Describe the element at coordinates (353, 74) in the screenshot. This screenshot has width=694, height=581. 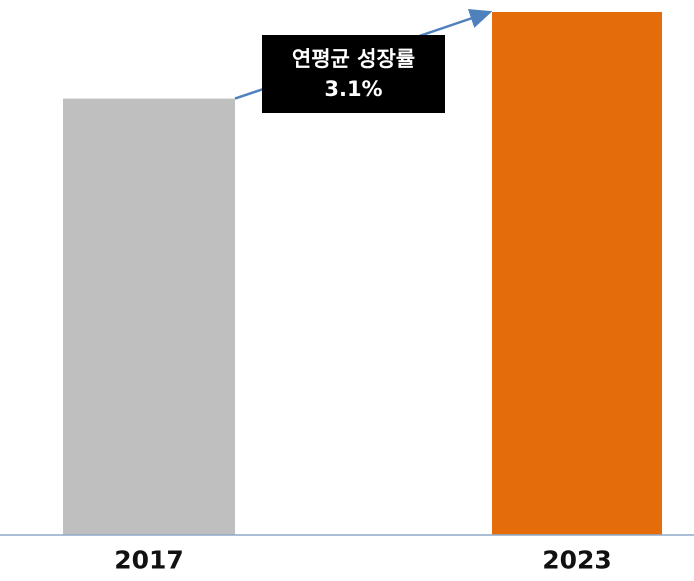
I see `annotation: 연평균 성장률 3.1%` at that location.